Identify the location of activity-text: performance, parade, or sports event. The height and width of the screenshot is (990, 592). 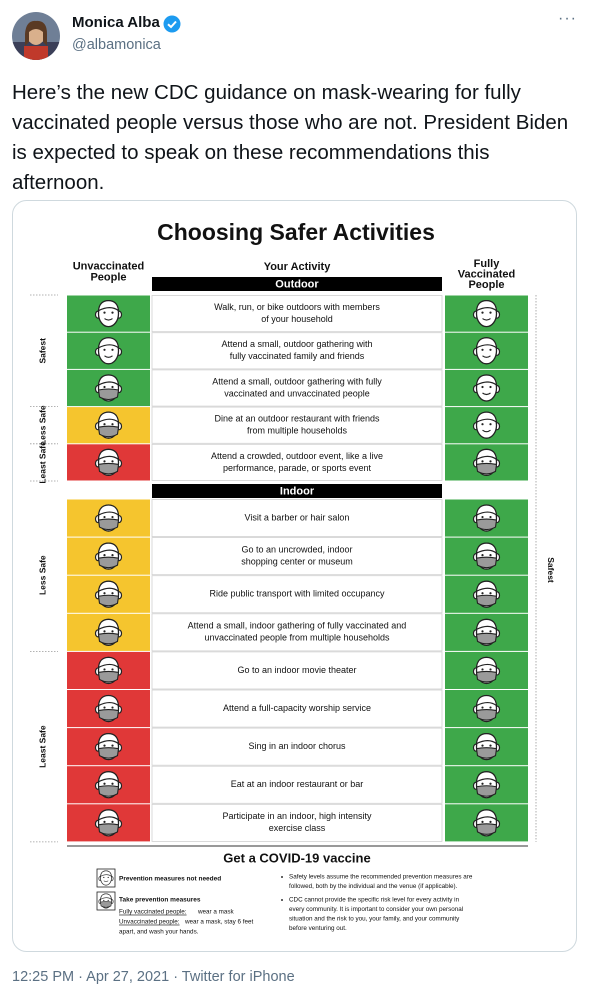
(297, 468).